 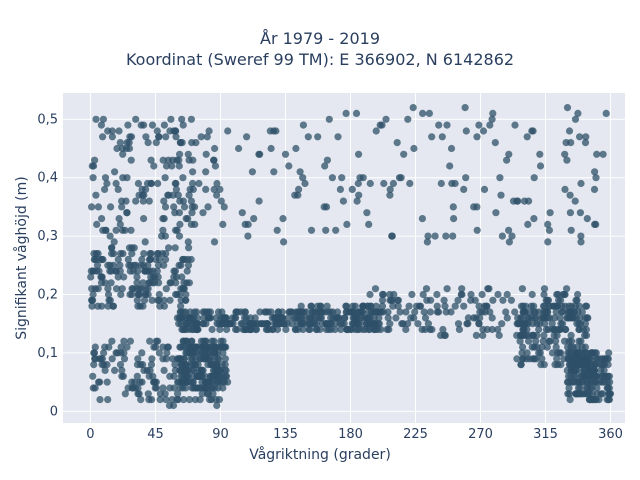 What do you see at coordinates (47, 295) in the screenshot?
I see `y-tick-label: 0,2` at bounding box center [47, 295].